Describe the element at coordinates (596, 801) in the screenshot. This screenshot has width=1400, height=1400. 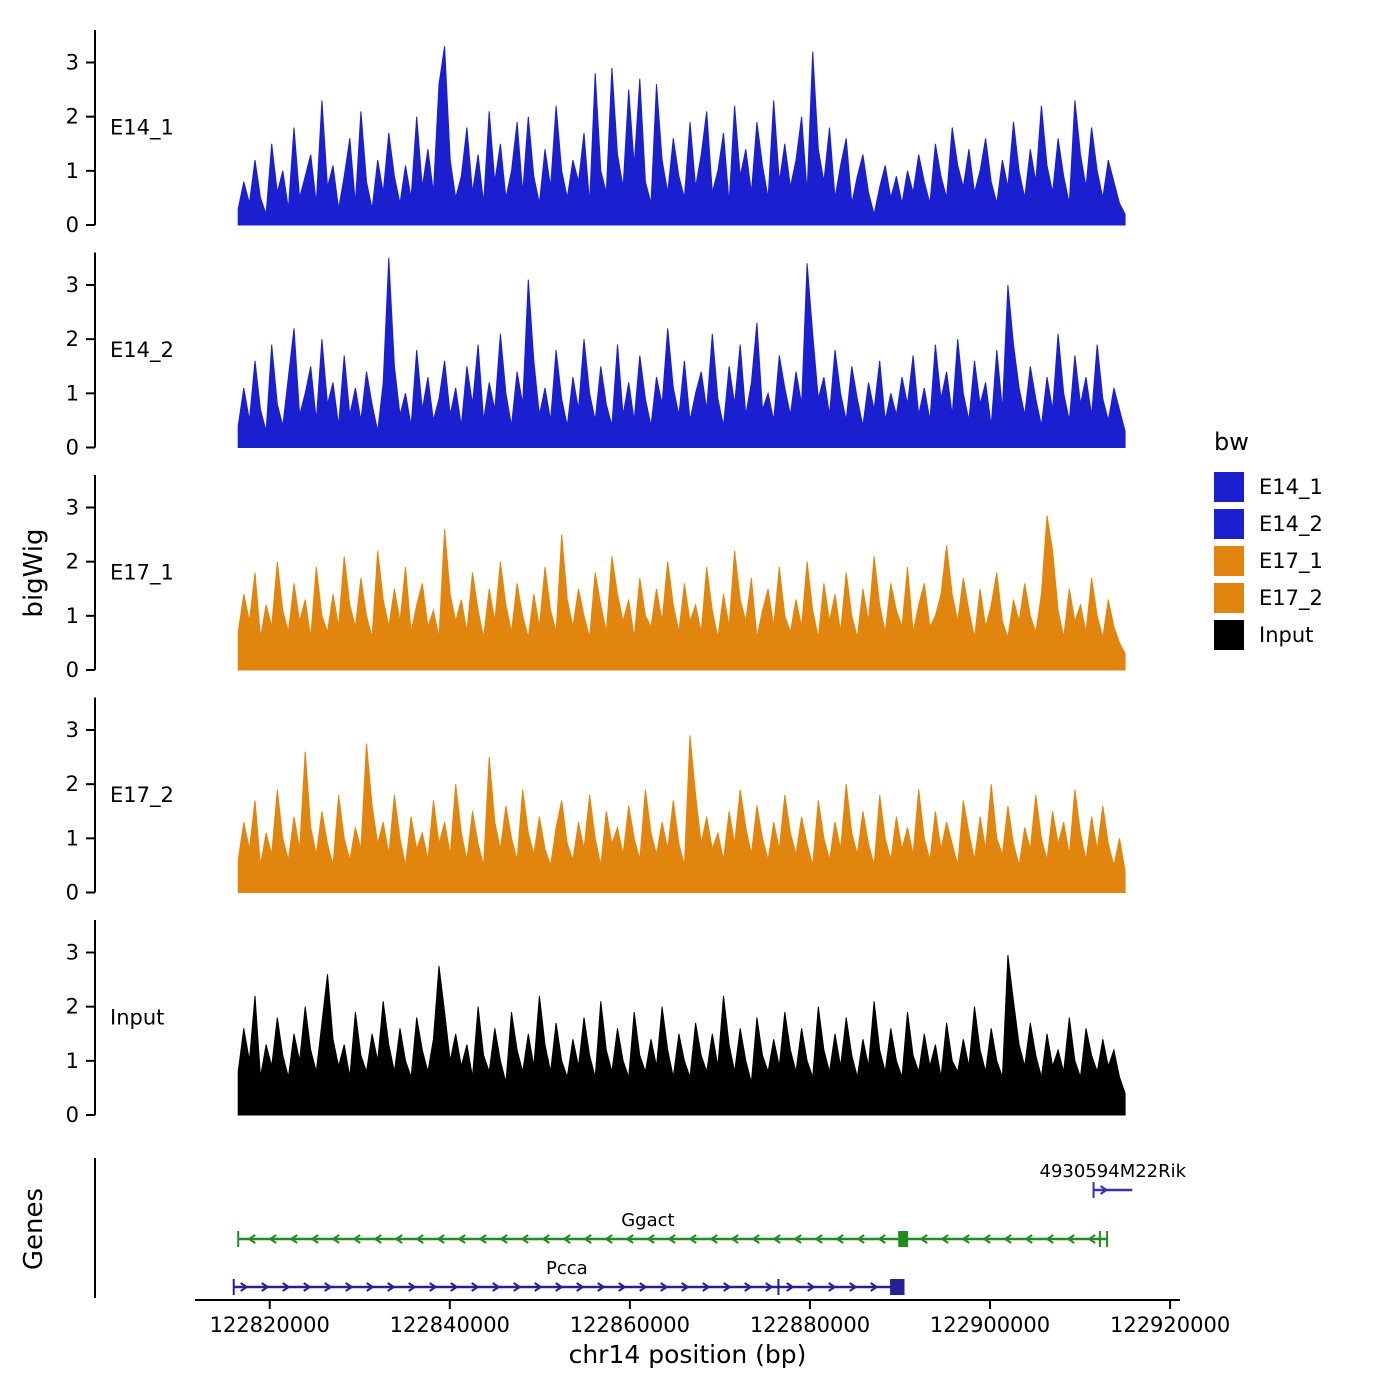
I see `track-panel-E17_2: 0 1 2 3 E17_2` at that location.